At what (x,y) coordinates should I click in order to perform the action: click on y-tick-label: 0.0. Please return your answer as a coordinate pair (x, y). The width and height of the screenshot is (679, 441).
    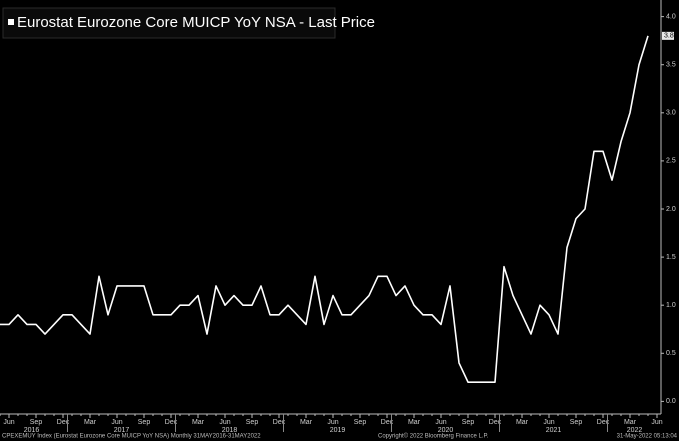
    Looking at the image, I should click on (671, 401).